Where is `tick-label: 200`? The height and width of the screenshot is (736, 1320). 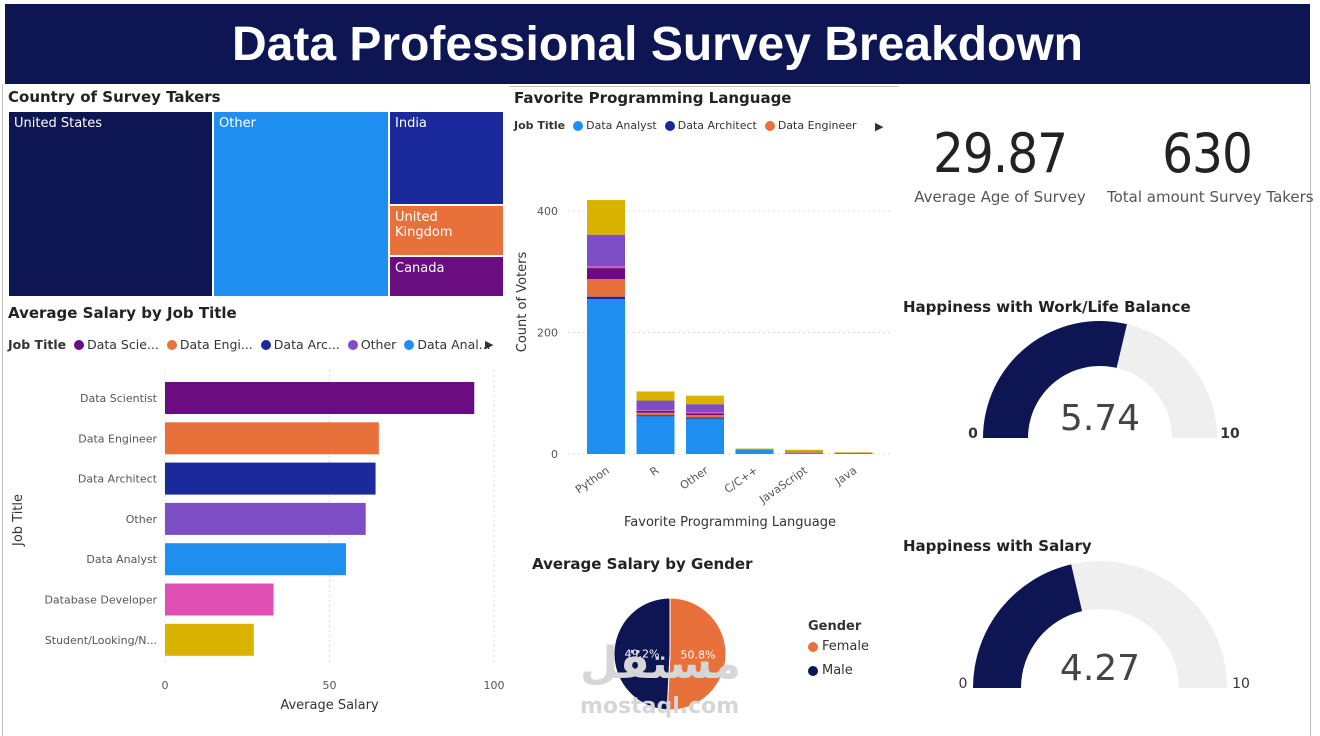
tick-label: 200 is located at coordinates (547, 333).